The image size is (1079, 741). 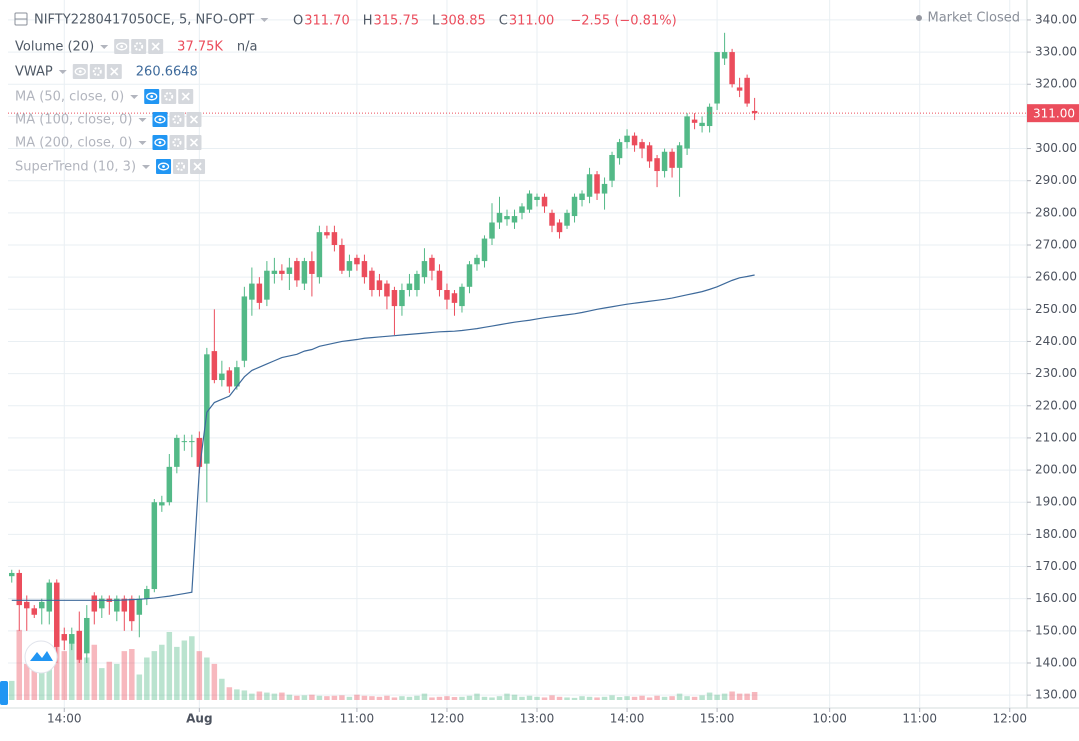 I want to click on ohlc-key: O, so click(x=298, y=21).